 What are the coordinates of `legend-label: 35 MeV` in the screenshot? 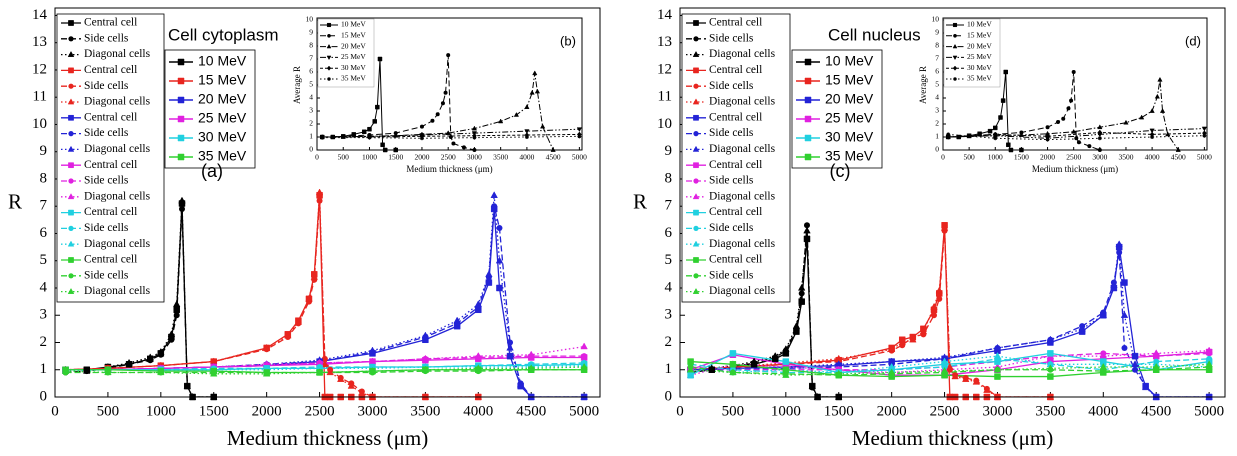 It's located at (353, 78).